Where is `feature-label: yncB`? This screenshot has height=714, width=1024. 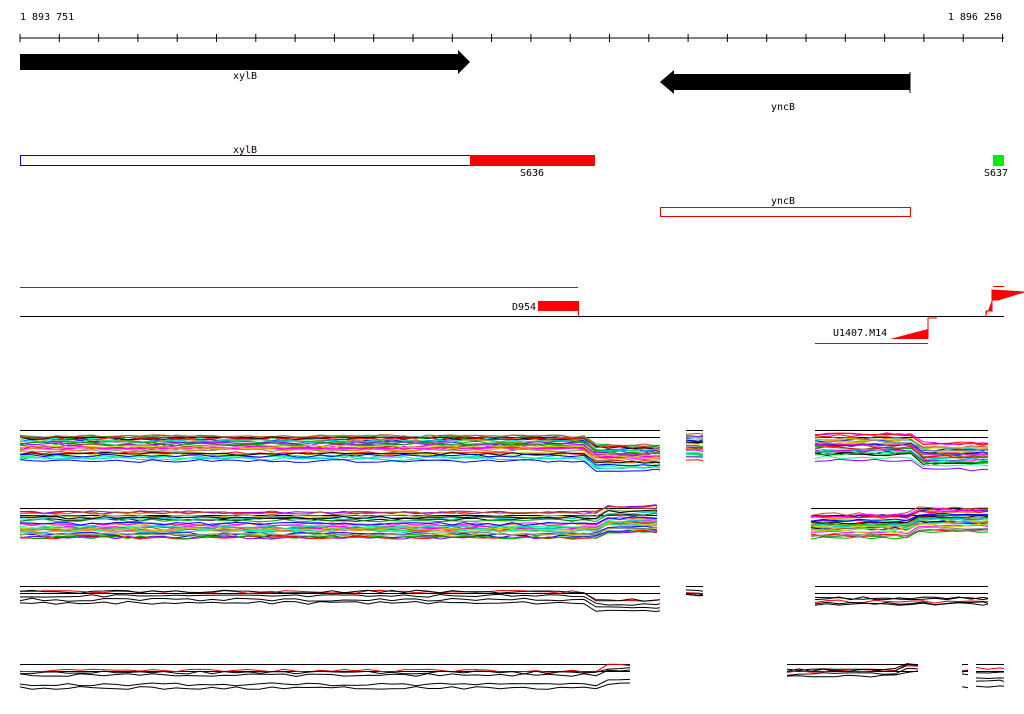 feature-label: yncB is located at coordinates (783, 201).